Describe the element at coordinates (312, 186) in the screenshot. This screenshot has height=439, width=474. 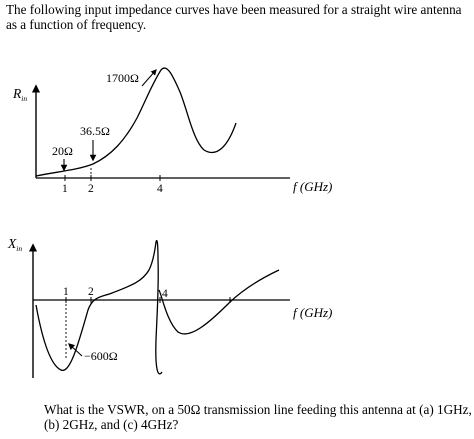
I see `rin-x-label: f (GHz)` at that location.